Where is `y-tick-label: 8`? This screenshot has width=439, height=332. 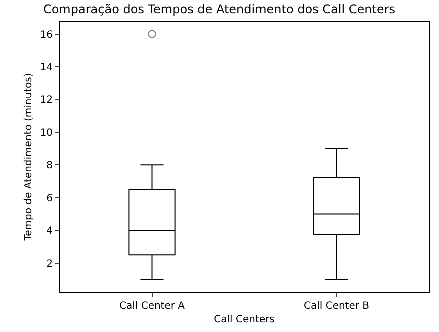
y-tick-label: 8 is located at coordinates (49, 166).